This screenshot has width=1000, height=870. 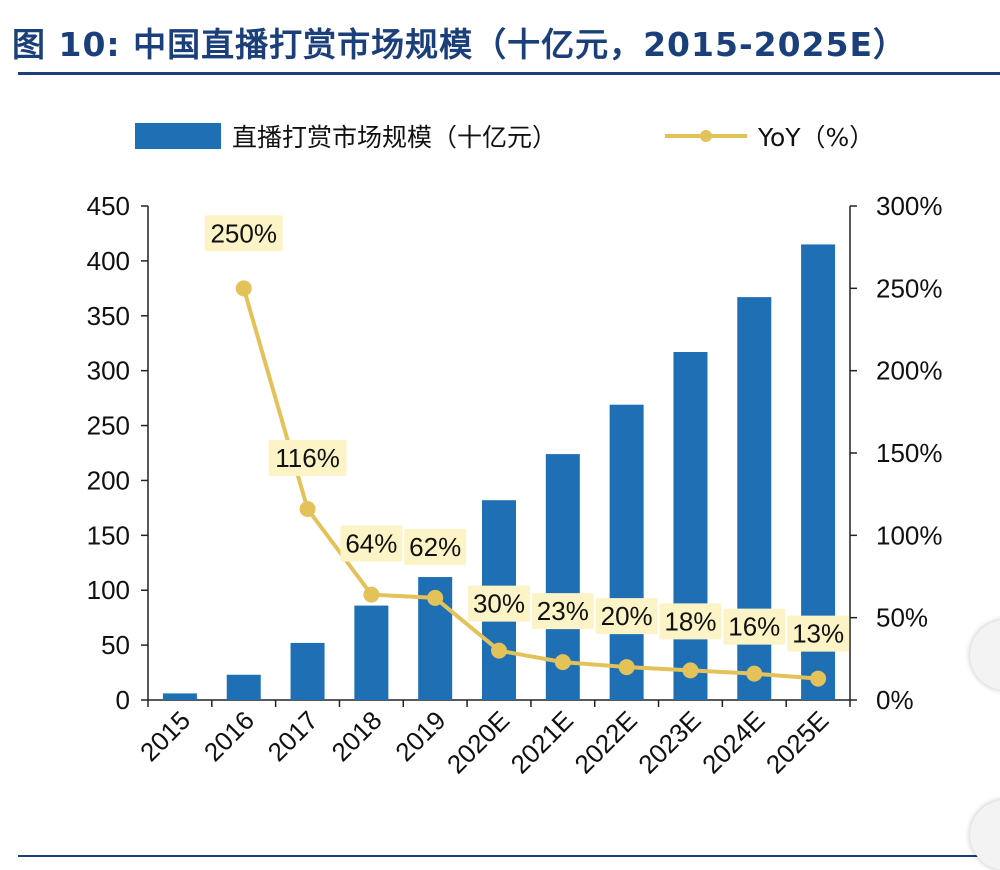 I want to click on x-tick-label: 2020E, so click(x=478, y=742).